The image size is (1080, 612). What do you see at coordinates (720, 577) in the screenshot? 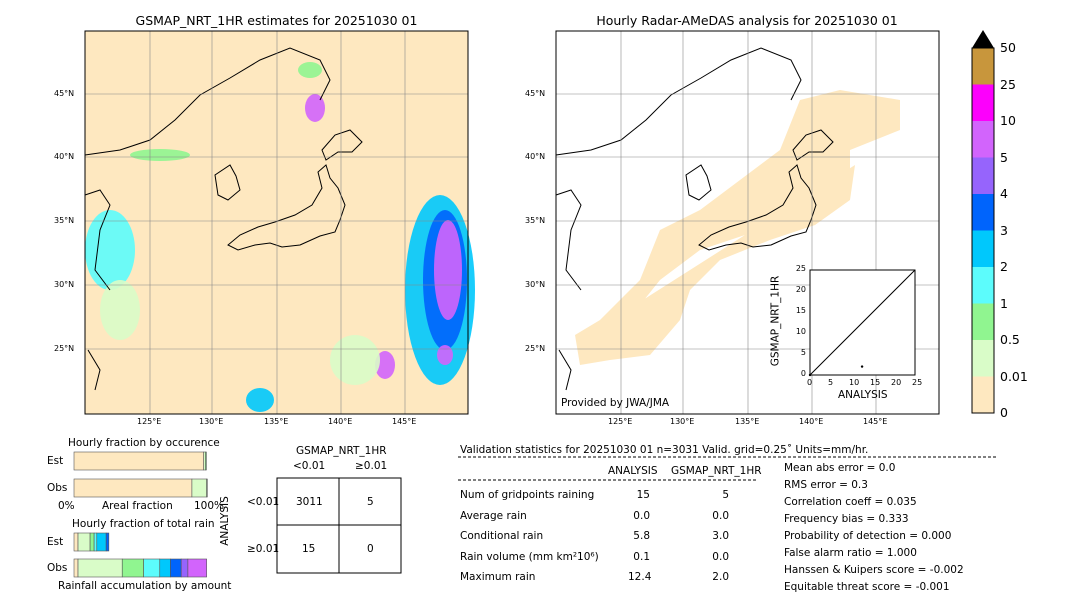
I see `stats-gsmap-value: 2.0` at bounding box center [720, 577].